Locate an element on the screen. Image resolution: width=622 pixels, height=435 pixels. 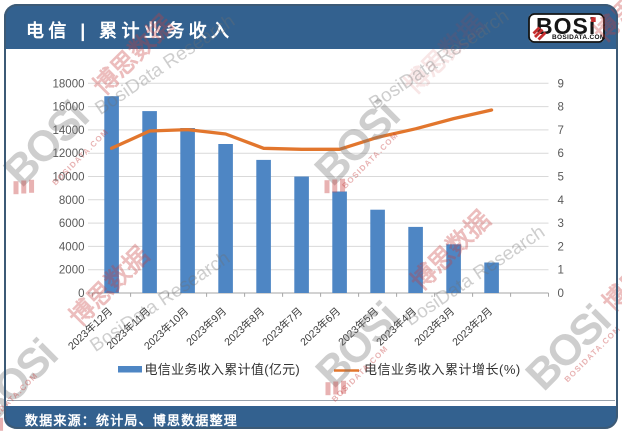
svg-text: 12000 is located at coordinates (69, 154).